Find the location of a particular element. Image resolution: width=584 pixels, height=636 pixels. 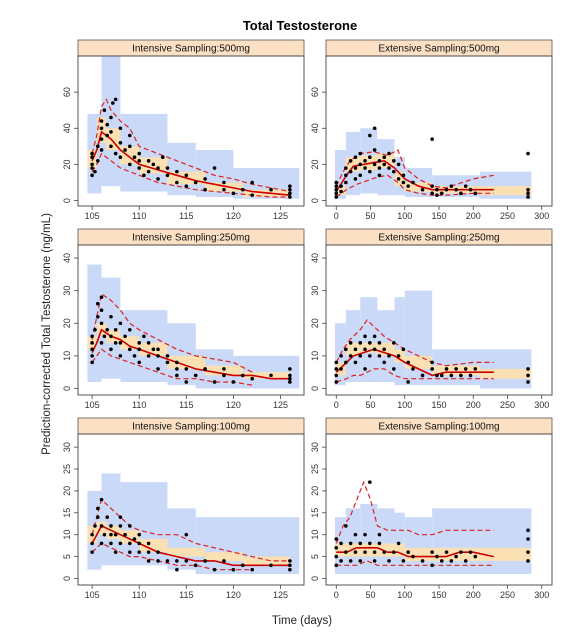

x-tick-label: 50 is located at coordinates (371, 595).